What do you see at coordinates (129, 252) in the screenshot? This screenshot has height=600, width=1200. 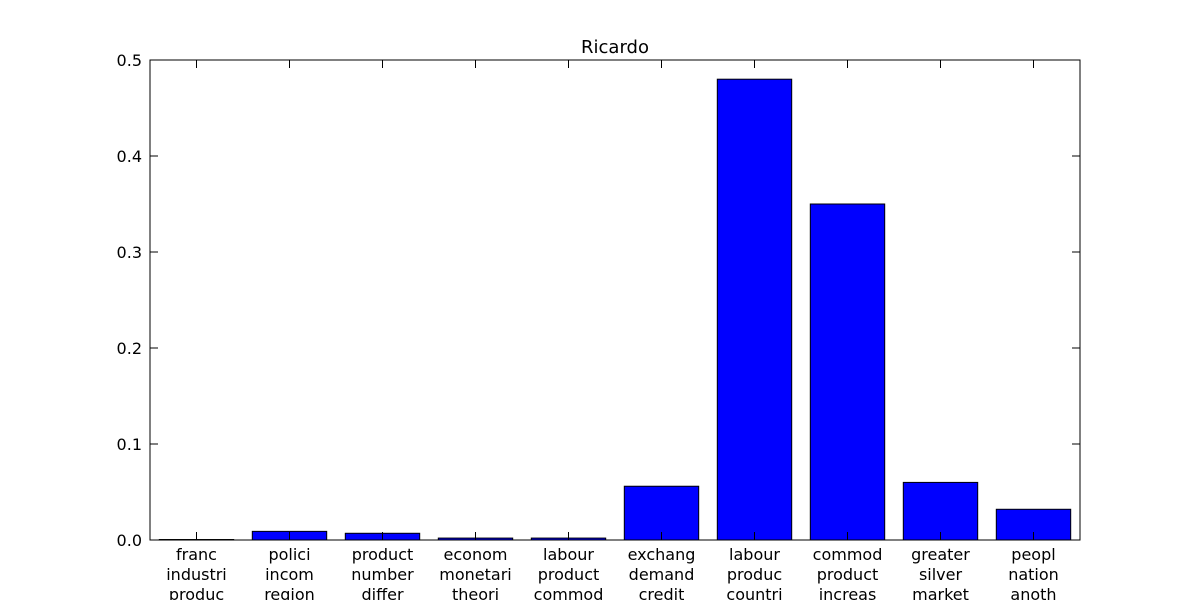 I see `y-tick-label: 0.3` at bounding box center [129, 252].